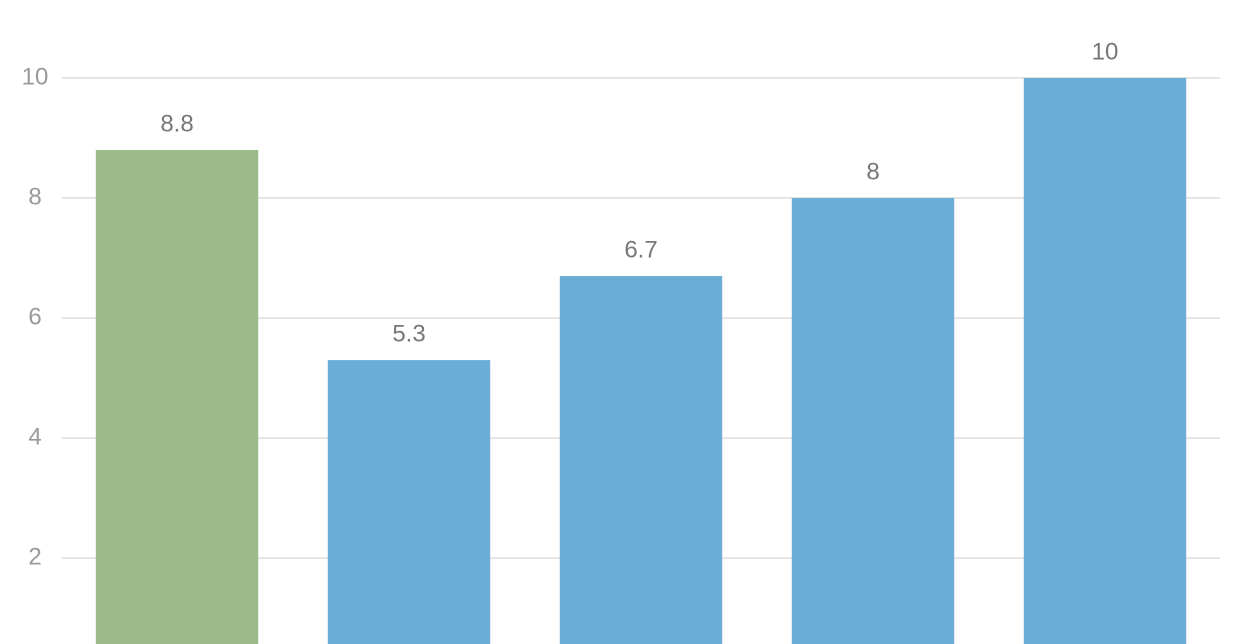  I want to click on value-label: 8, so click(872, 171).